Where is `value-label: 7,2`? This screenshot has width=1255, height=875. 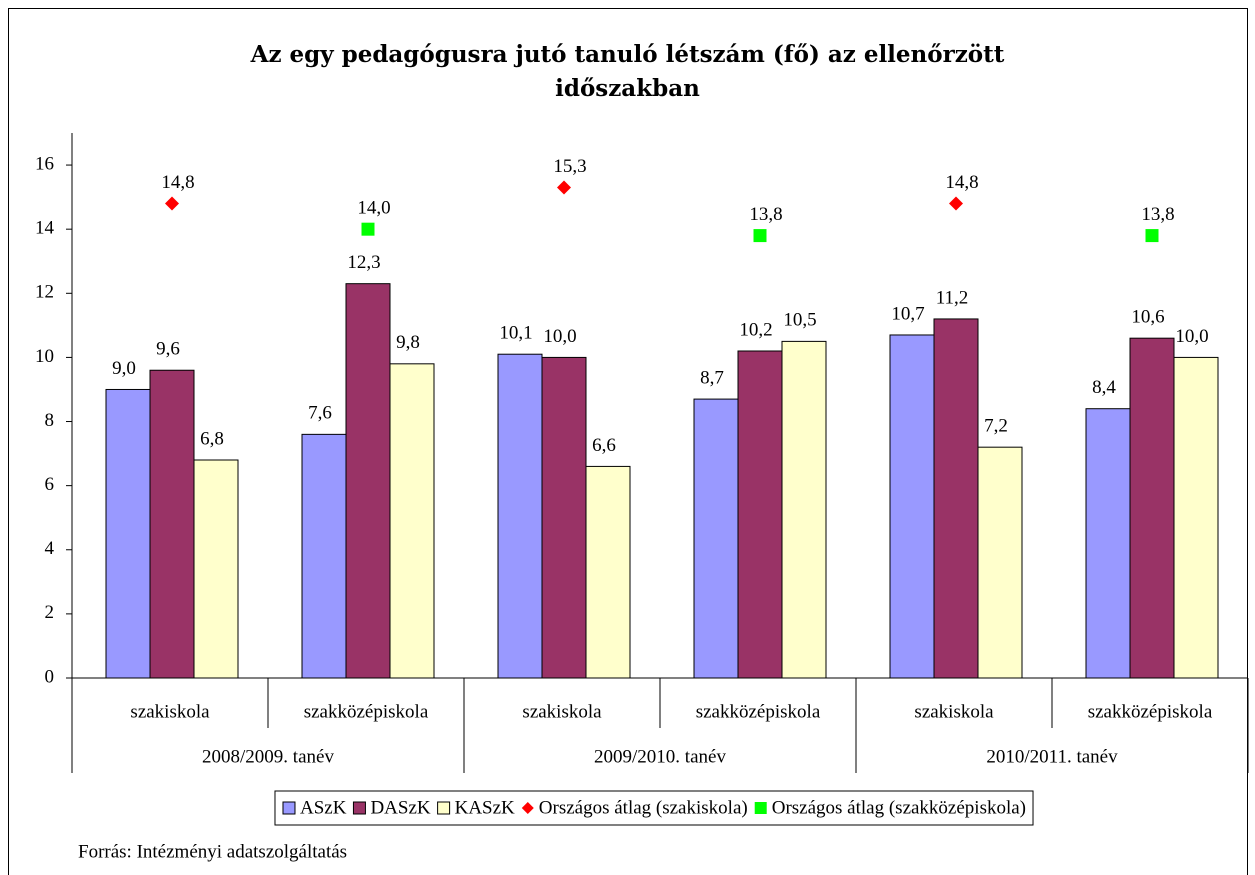
value-label: 7,2 is located at coordinates (996, 426).